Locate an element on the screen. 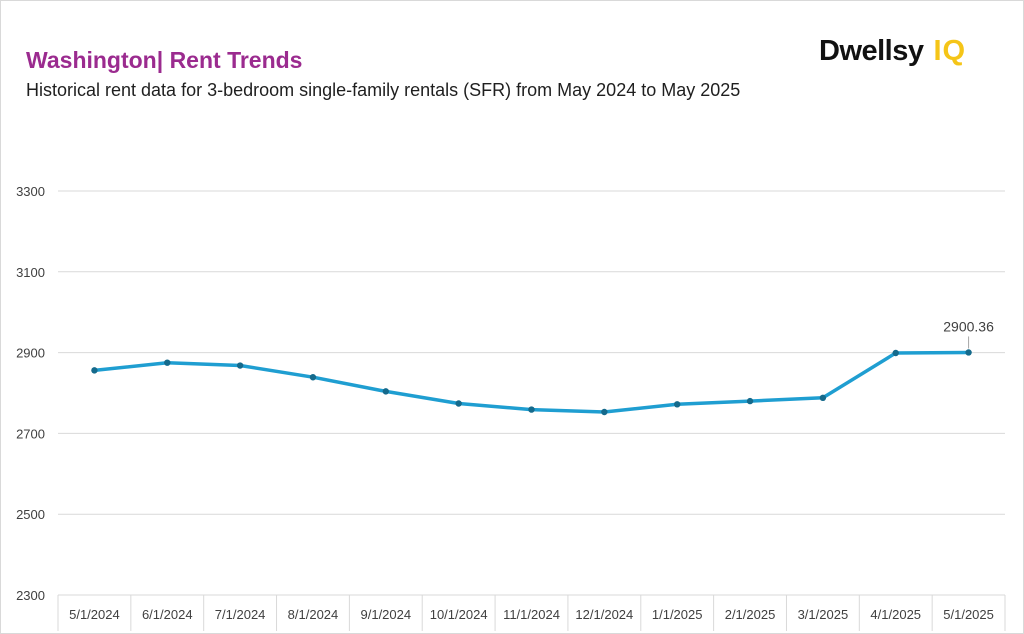 This screenshot has width=1024, height=634. x-tick-label: 5/1/2024 is located at coordinates (94, 614).